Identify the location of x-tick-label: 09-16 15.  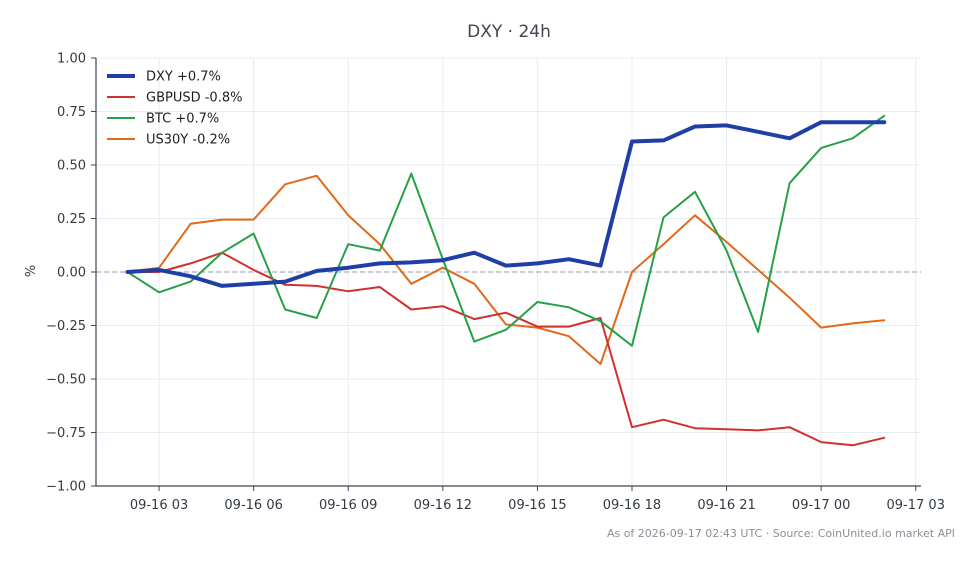
(537, 505).